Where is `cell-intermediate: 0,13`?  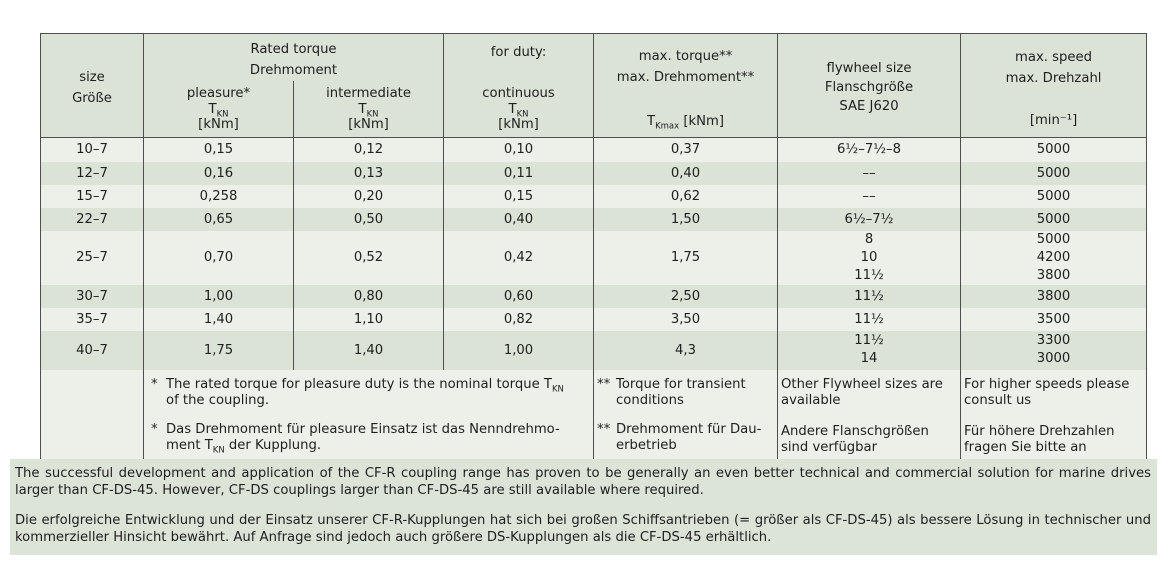
cell-intermediate: 0,13 is located at coordinates (368, 173).